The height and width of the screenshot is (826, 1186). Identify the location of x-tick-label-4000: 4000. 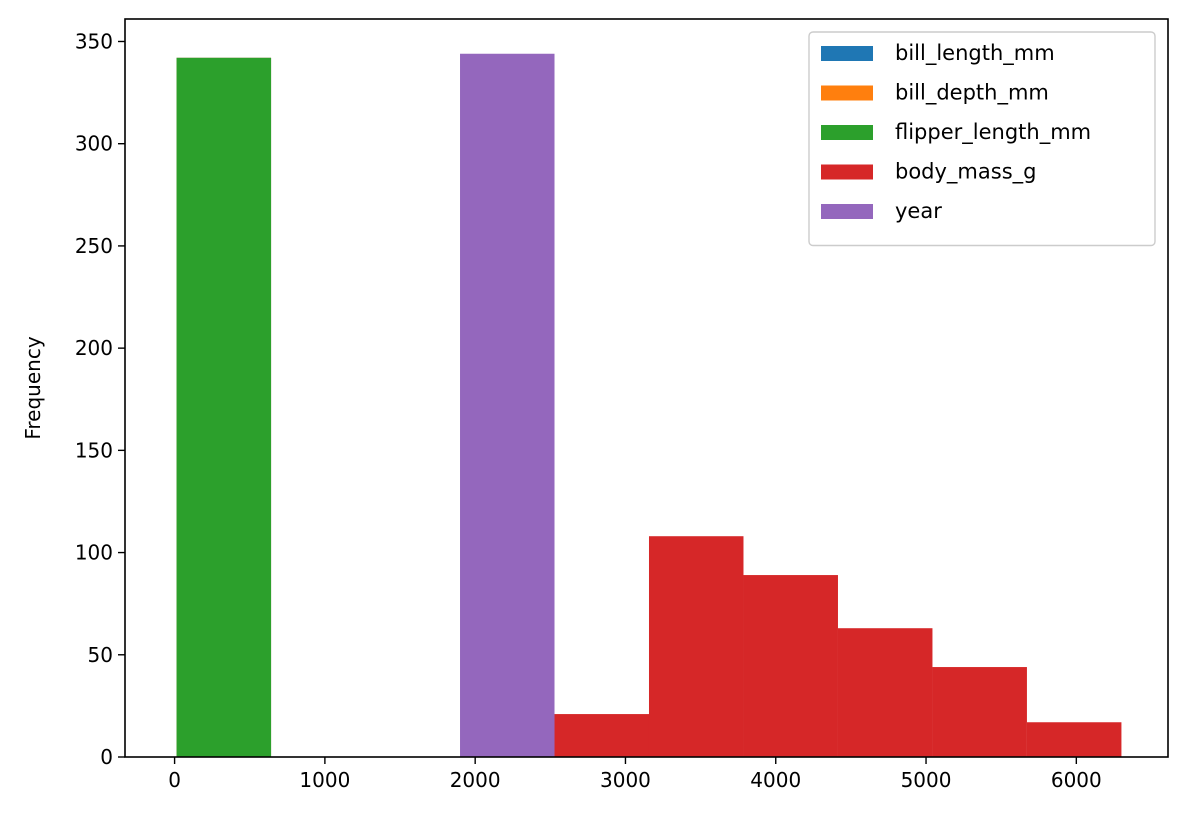
(775, 780).